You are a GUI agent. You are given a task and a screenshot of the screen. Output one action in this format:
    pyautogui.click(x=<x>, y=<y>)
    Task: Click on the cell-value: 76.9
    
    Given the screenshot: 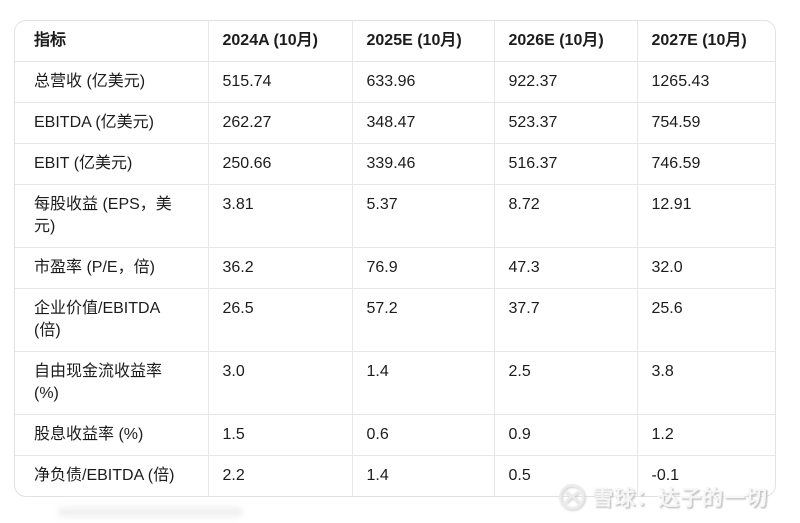 What is the action you would take?
    pyautogui.click(x=422, y=268)
    